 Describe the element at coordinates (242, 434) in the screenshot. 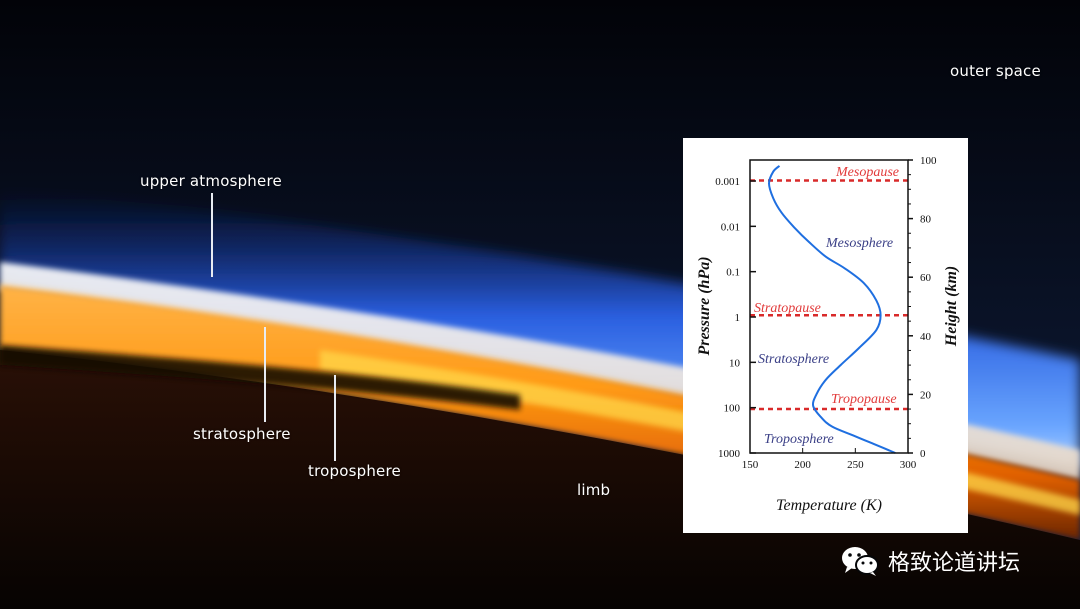

I see `stratosphere-label: stratosphere` at that location.